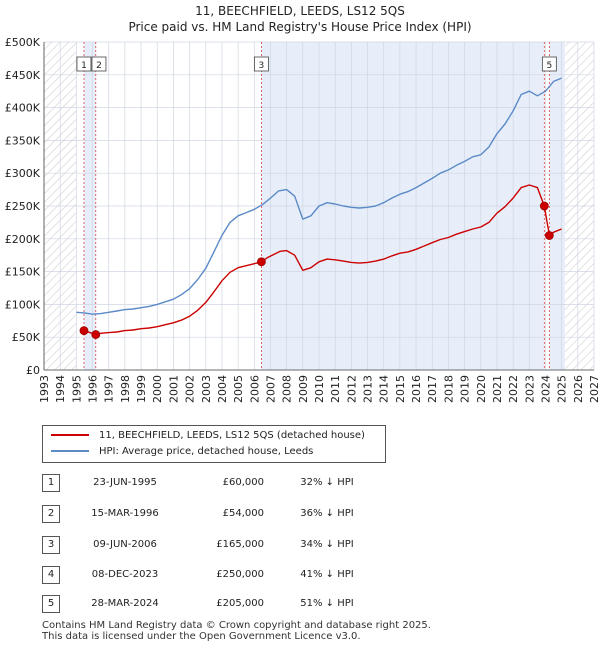 This screenshot has width=600, height=650. What do you see at coordinates (23, 108) in the screenshot?
I see `y-tick-label: £400K` at bounding box center [23, 108].